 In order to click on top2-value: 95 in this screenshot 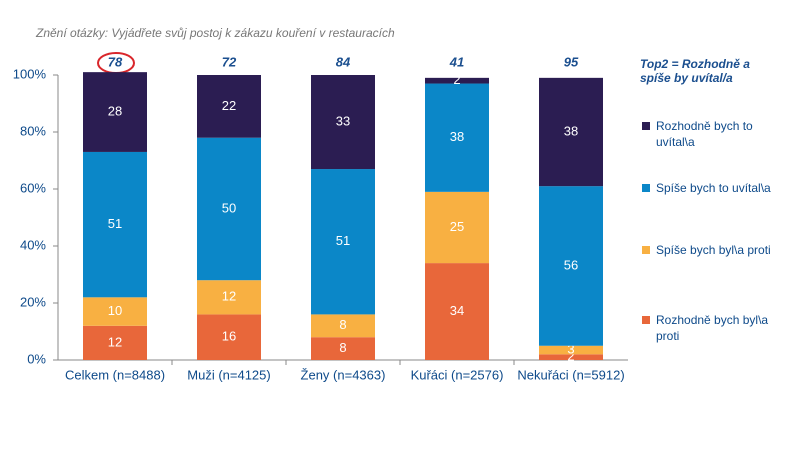, I will do `click(571, 61)`.